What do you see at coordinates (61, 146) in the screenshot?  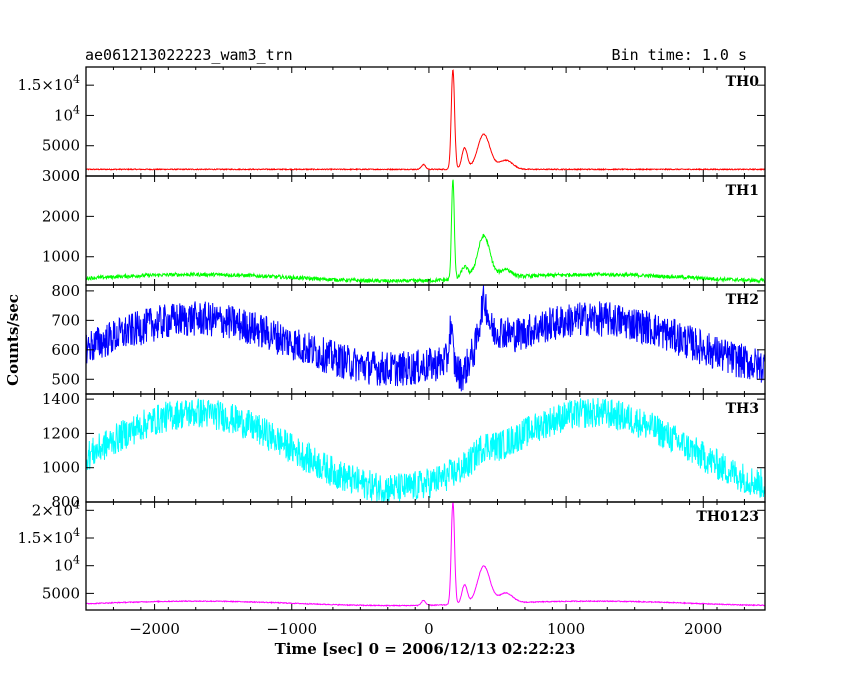 I see `y-tick-label-th0: 5000` at bounding box center [61, 146].